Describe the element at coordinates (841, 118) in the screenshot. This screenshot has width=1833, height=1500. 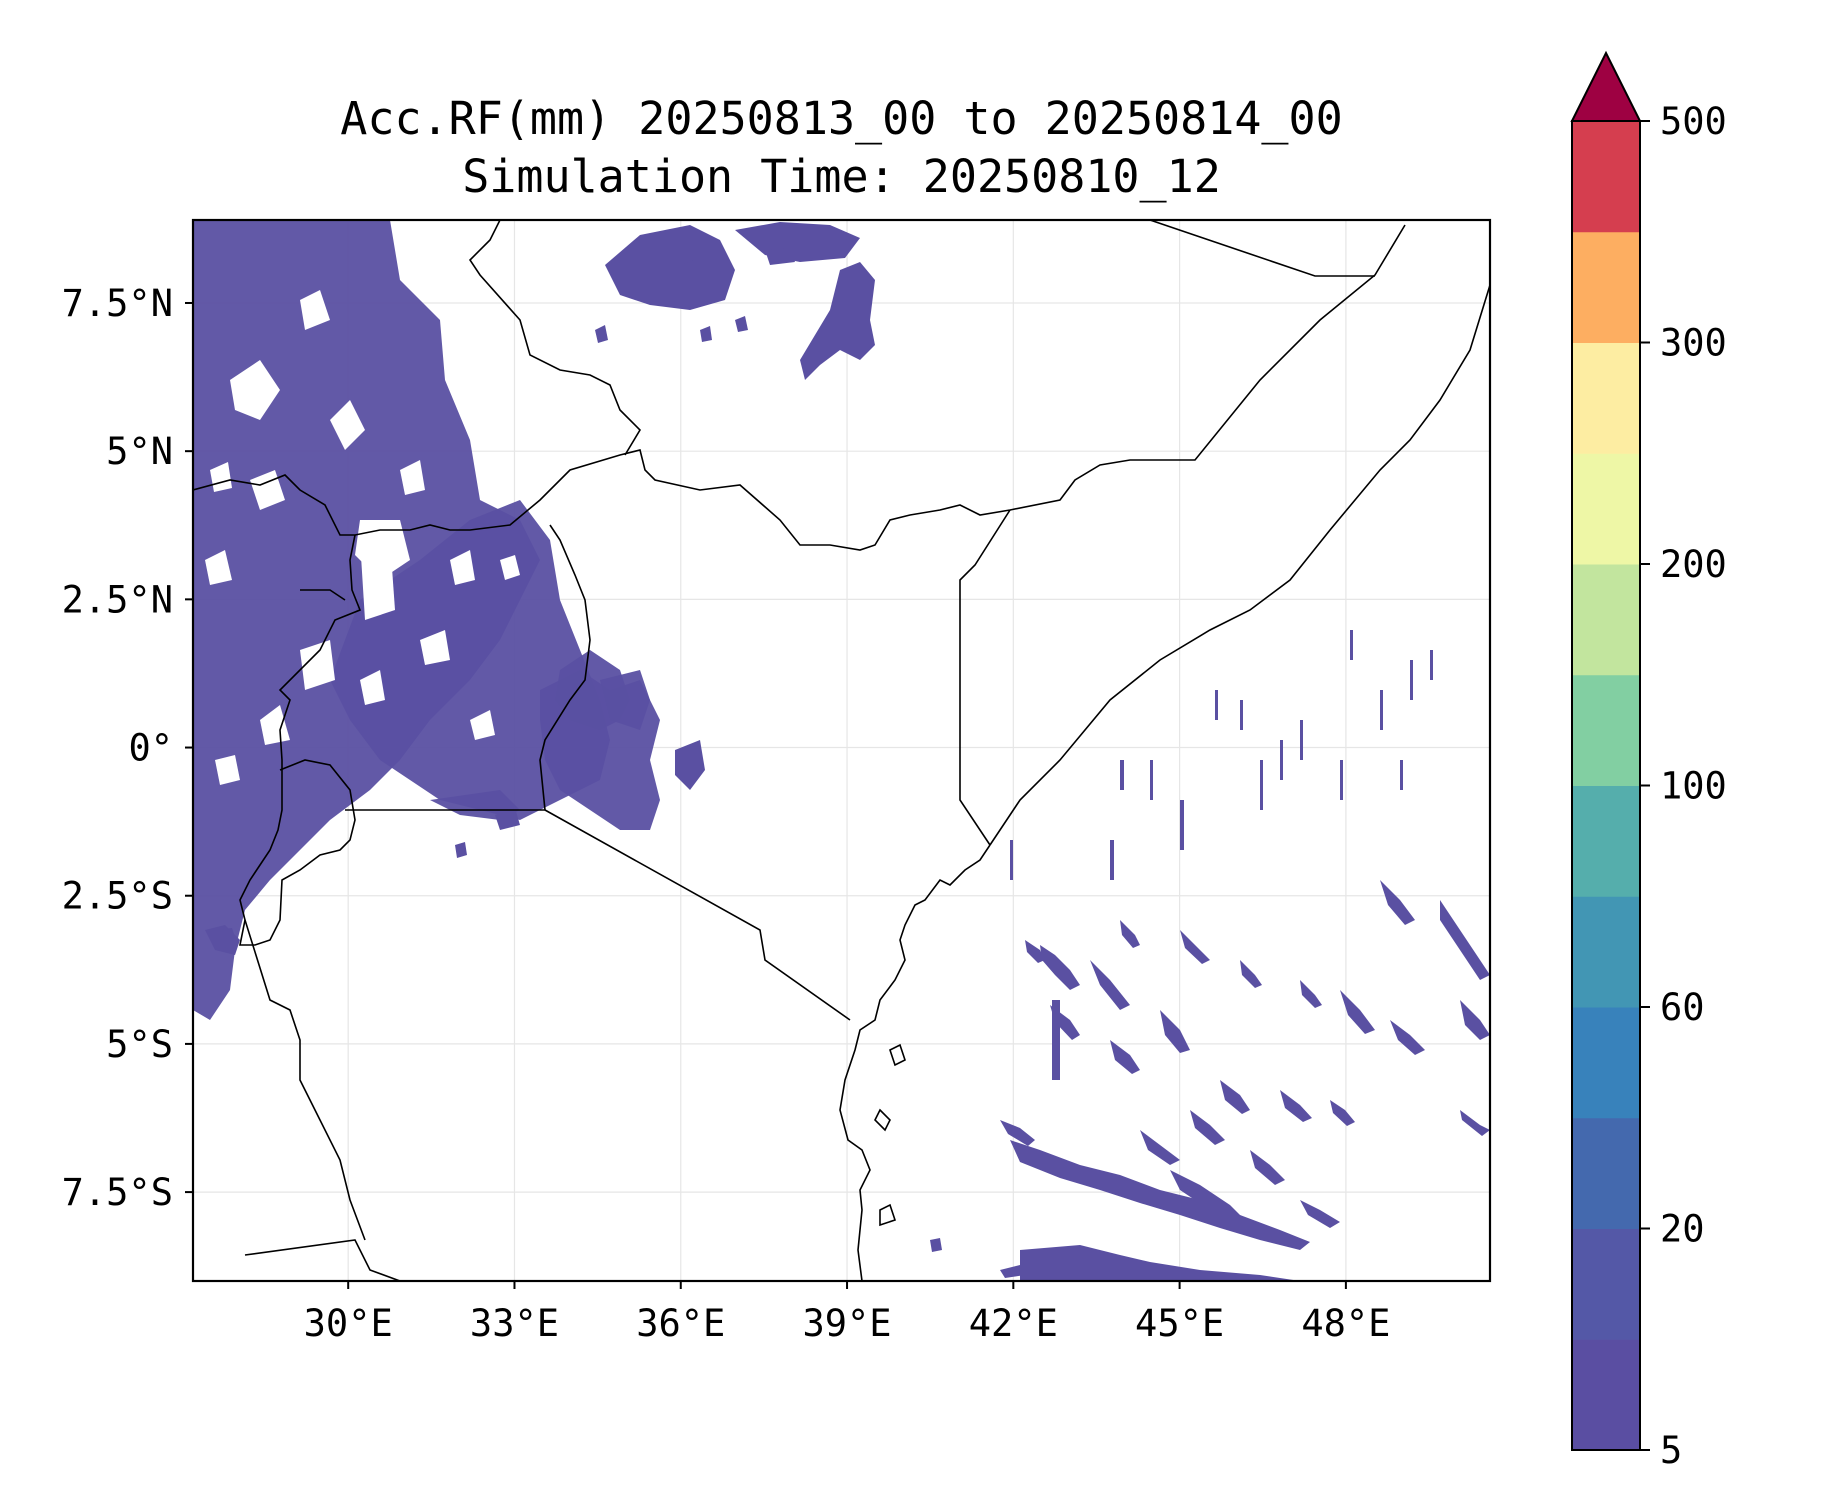
I see `map-title: Acc.RF(mm) 20250813_00 to 20250814_00` at that location.